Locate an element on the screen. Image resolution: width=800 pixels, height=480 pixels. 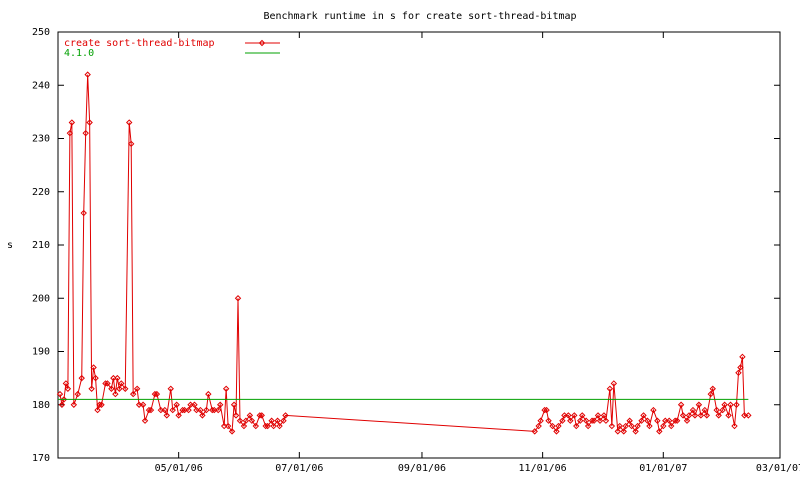
y-tick-label: 230 is located at coordinates (41, 139).